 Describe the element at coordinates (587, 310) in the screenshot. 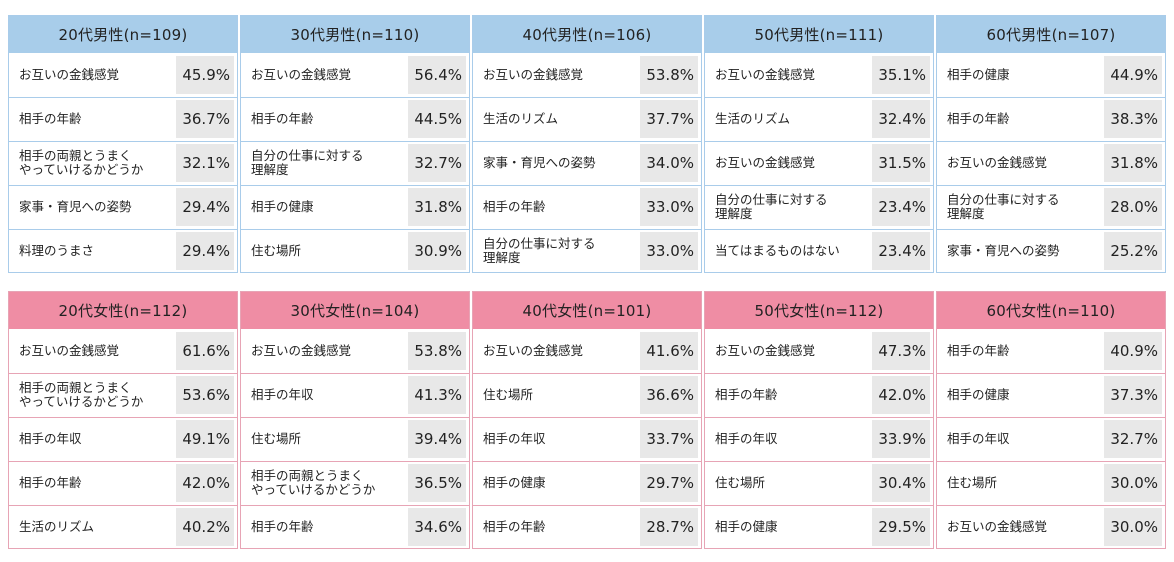

I see `column-header: 40代女性(n=101)` at that location.